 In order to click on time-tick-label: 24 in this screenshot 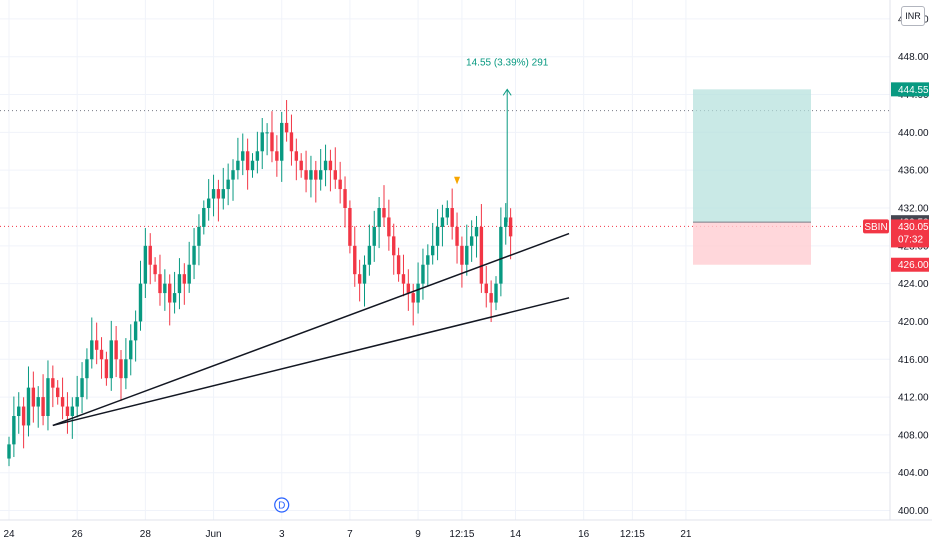, I will do `click(9, 534)`.